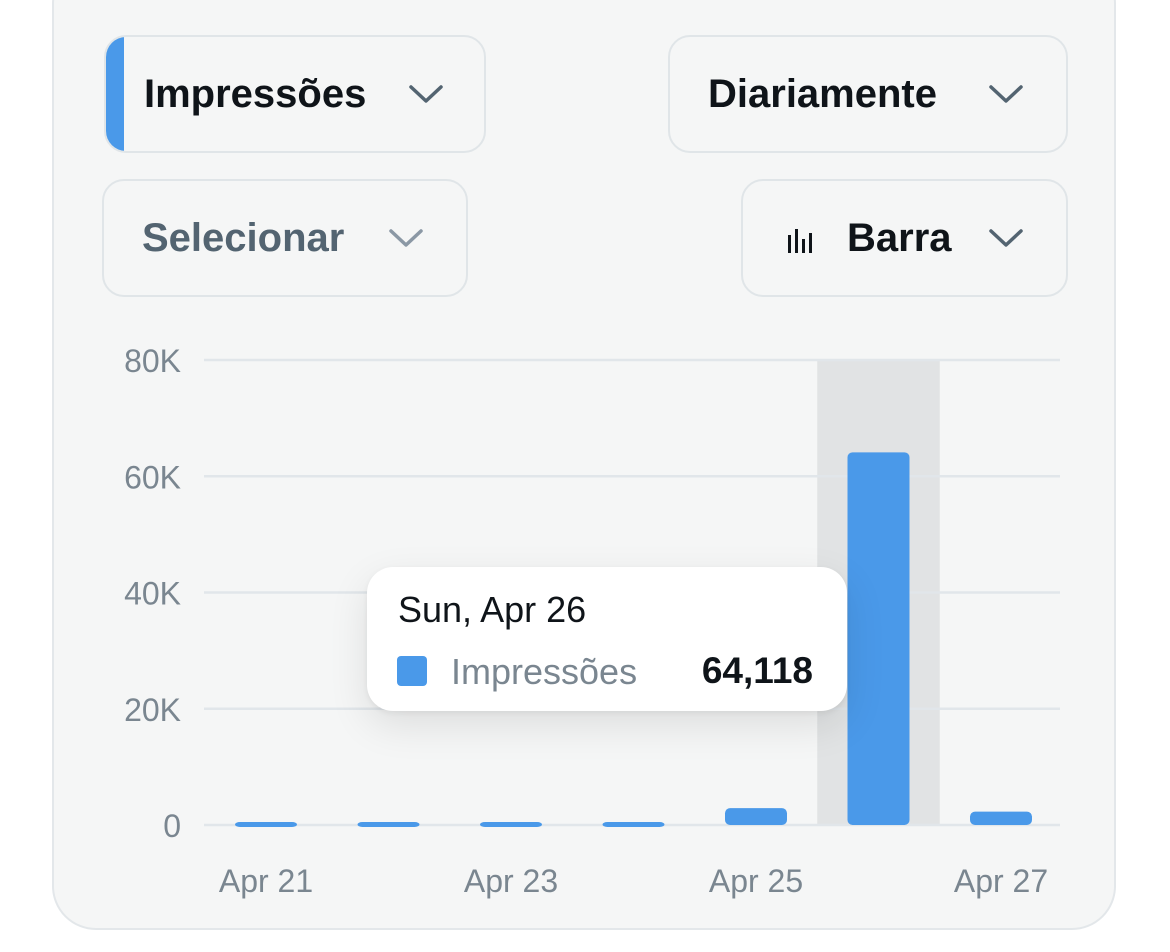 Image resolution: width=1170 pixels, height=952 pixels. Describe the element at coordinates (899, 237) in the screenshot. I see `chart-type-dropdown-label: Barra` at that location.